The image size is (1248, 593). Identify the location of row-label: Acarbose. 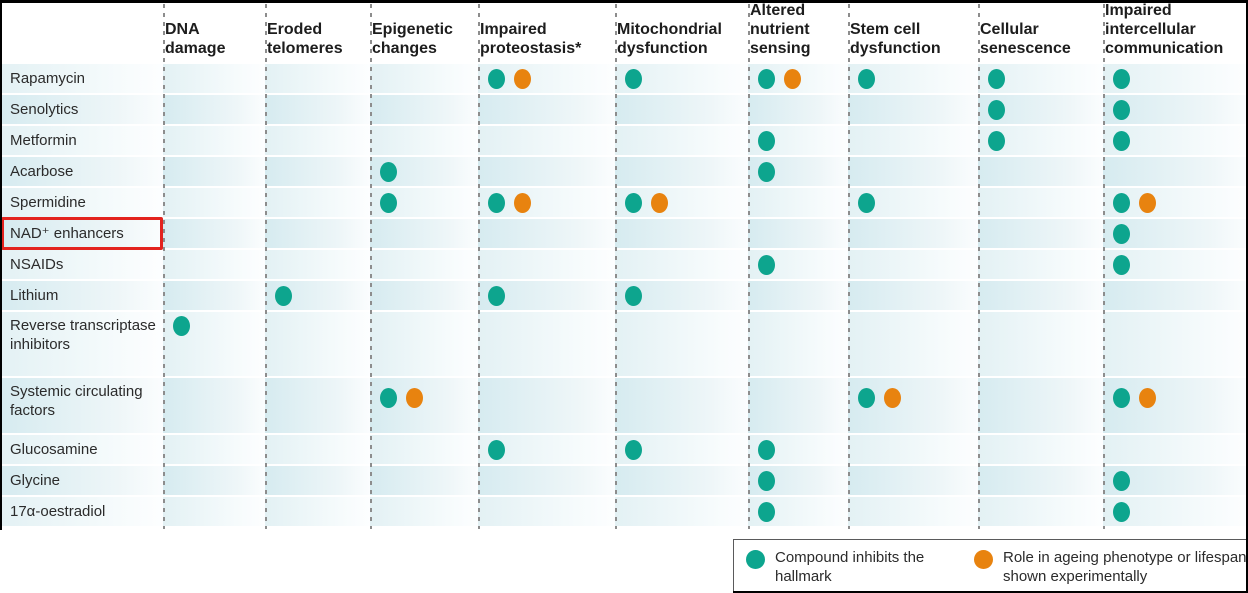
(81, 171).